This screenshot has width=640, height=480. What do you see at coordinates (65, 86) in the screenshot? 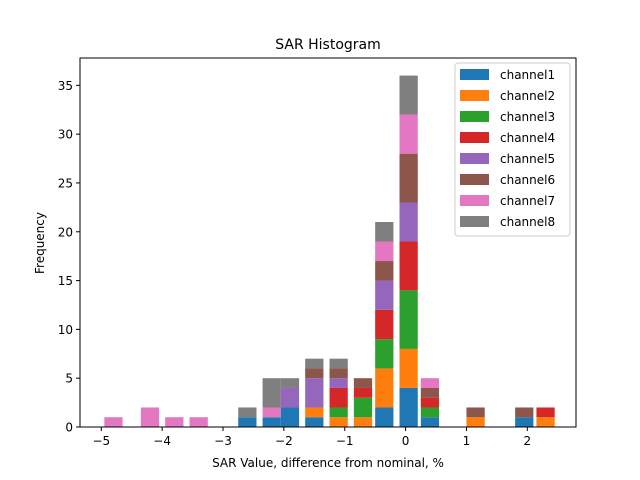
I see `y-tick-label: 35` at bounding box center [65, 86].